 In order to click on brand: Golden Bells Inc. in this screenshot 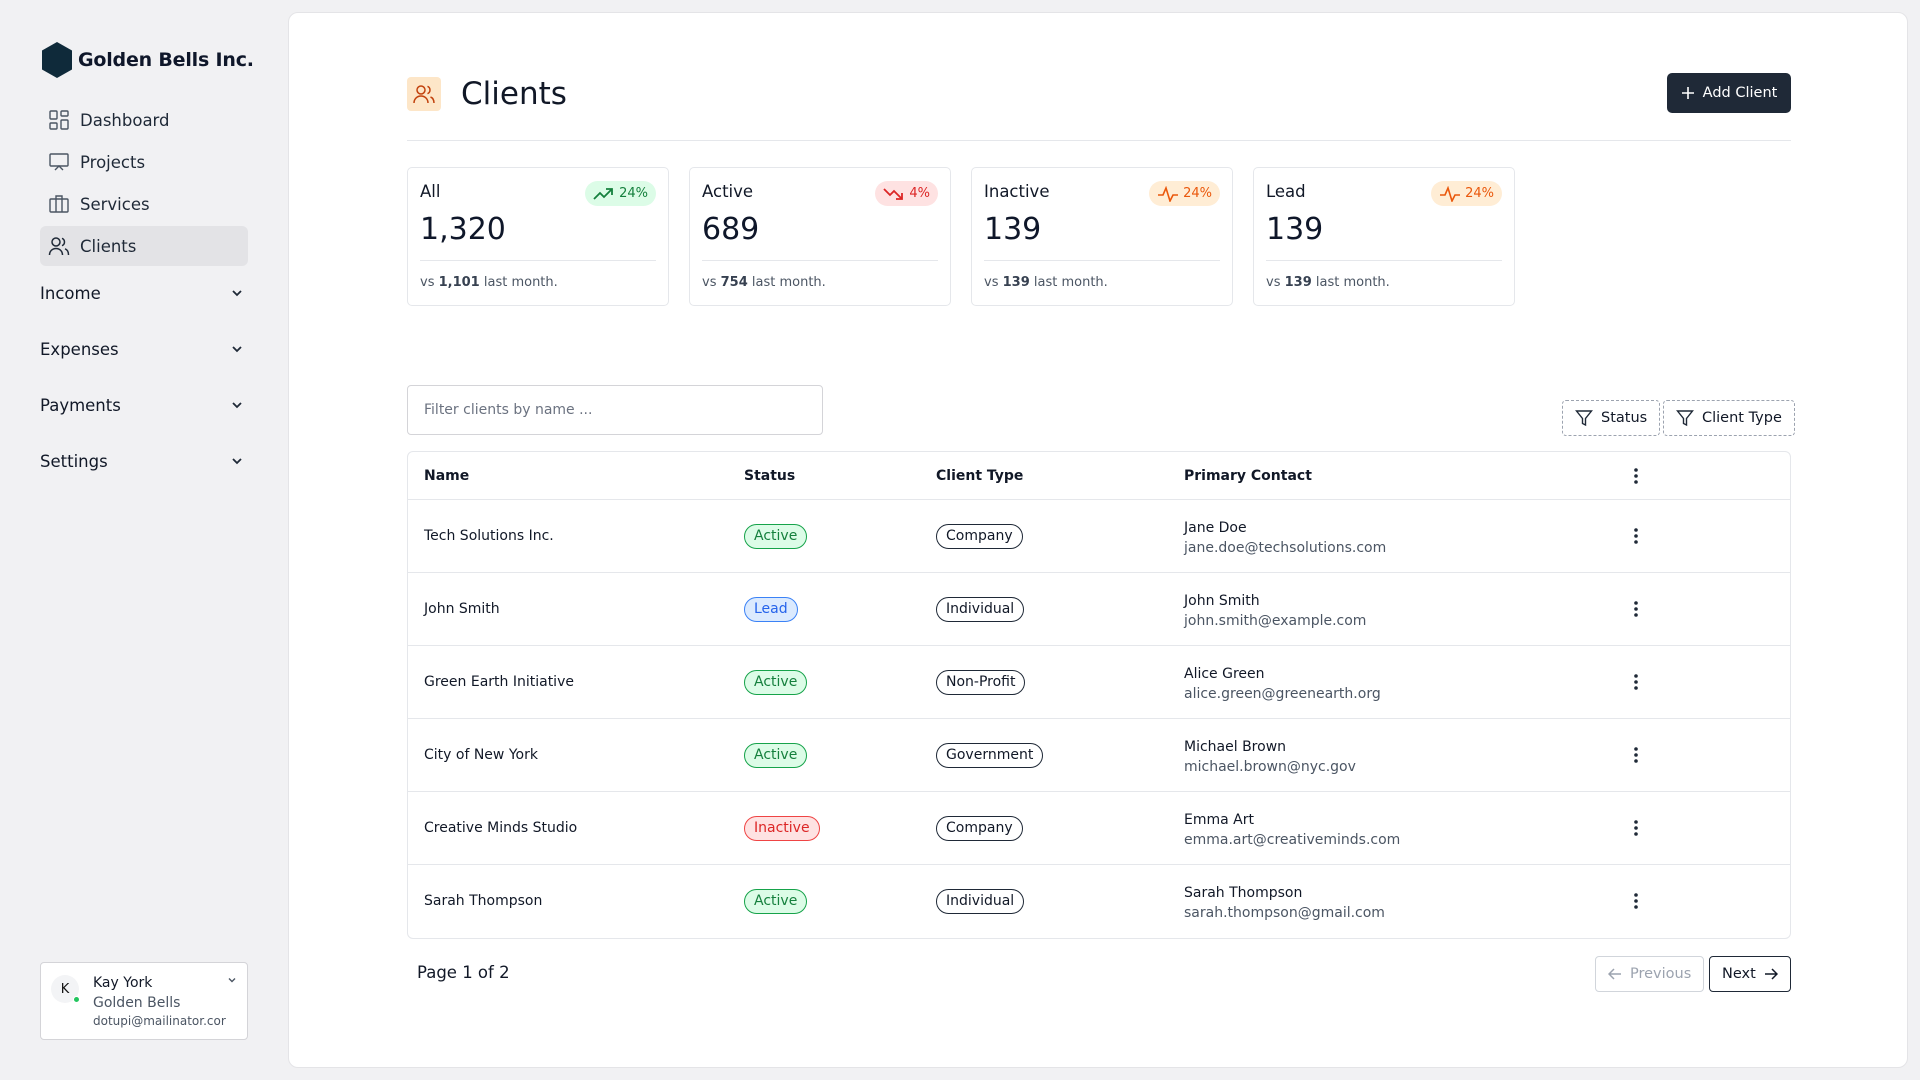, I will do `click(147, 60)`.